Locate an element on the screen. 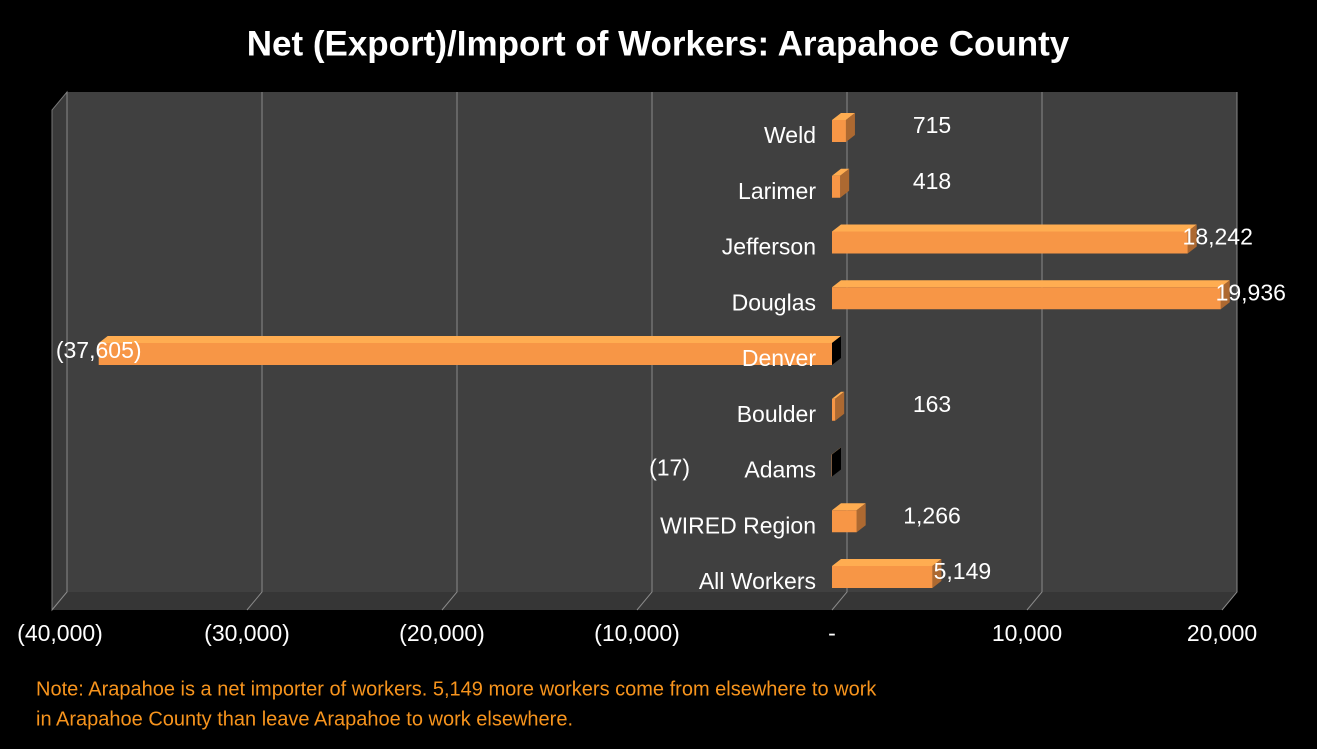 This screenshot has width=1317, height=749. data-label: 418 is located at coordinates (932, 181).